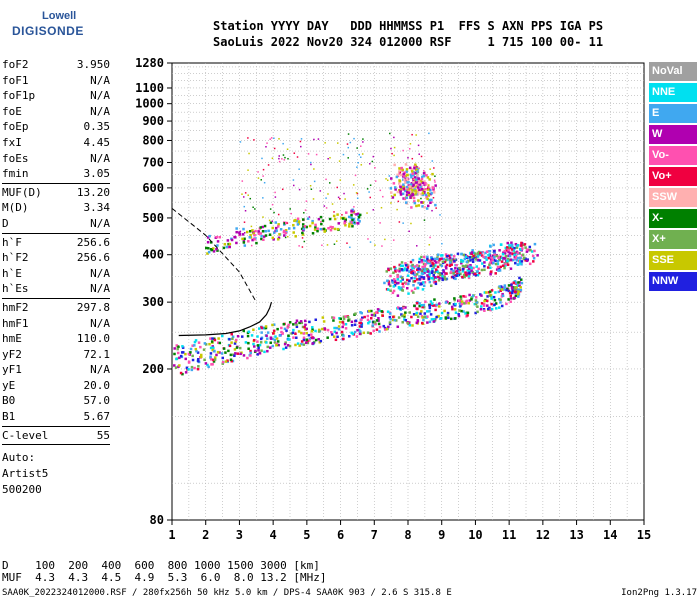  I want to click on legend-item-ssw: SSW, so click(673, 197).